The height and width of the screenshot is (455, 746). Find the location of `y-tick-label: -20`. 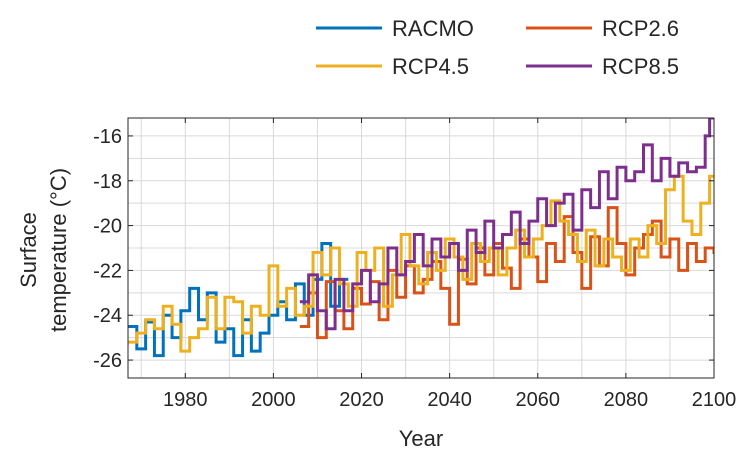

y-tick-label: -20 is located at coordinates (107, 227).